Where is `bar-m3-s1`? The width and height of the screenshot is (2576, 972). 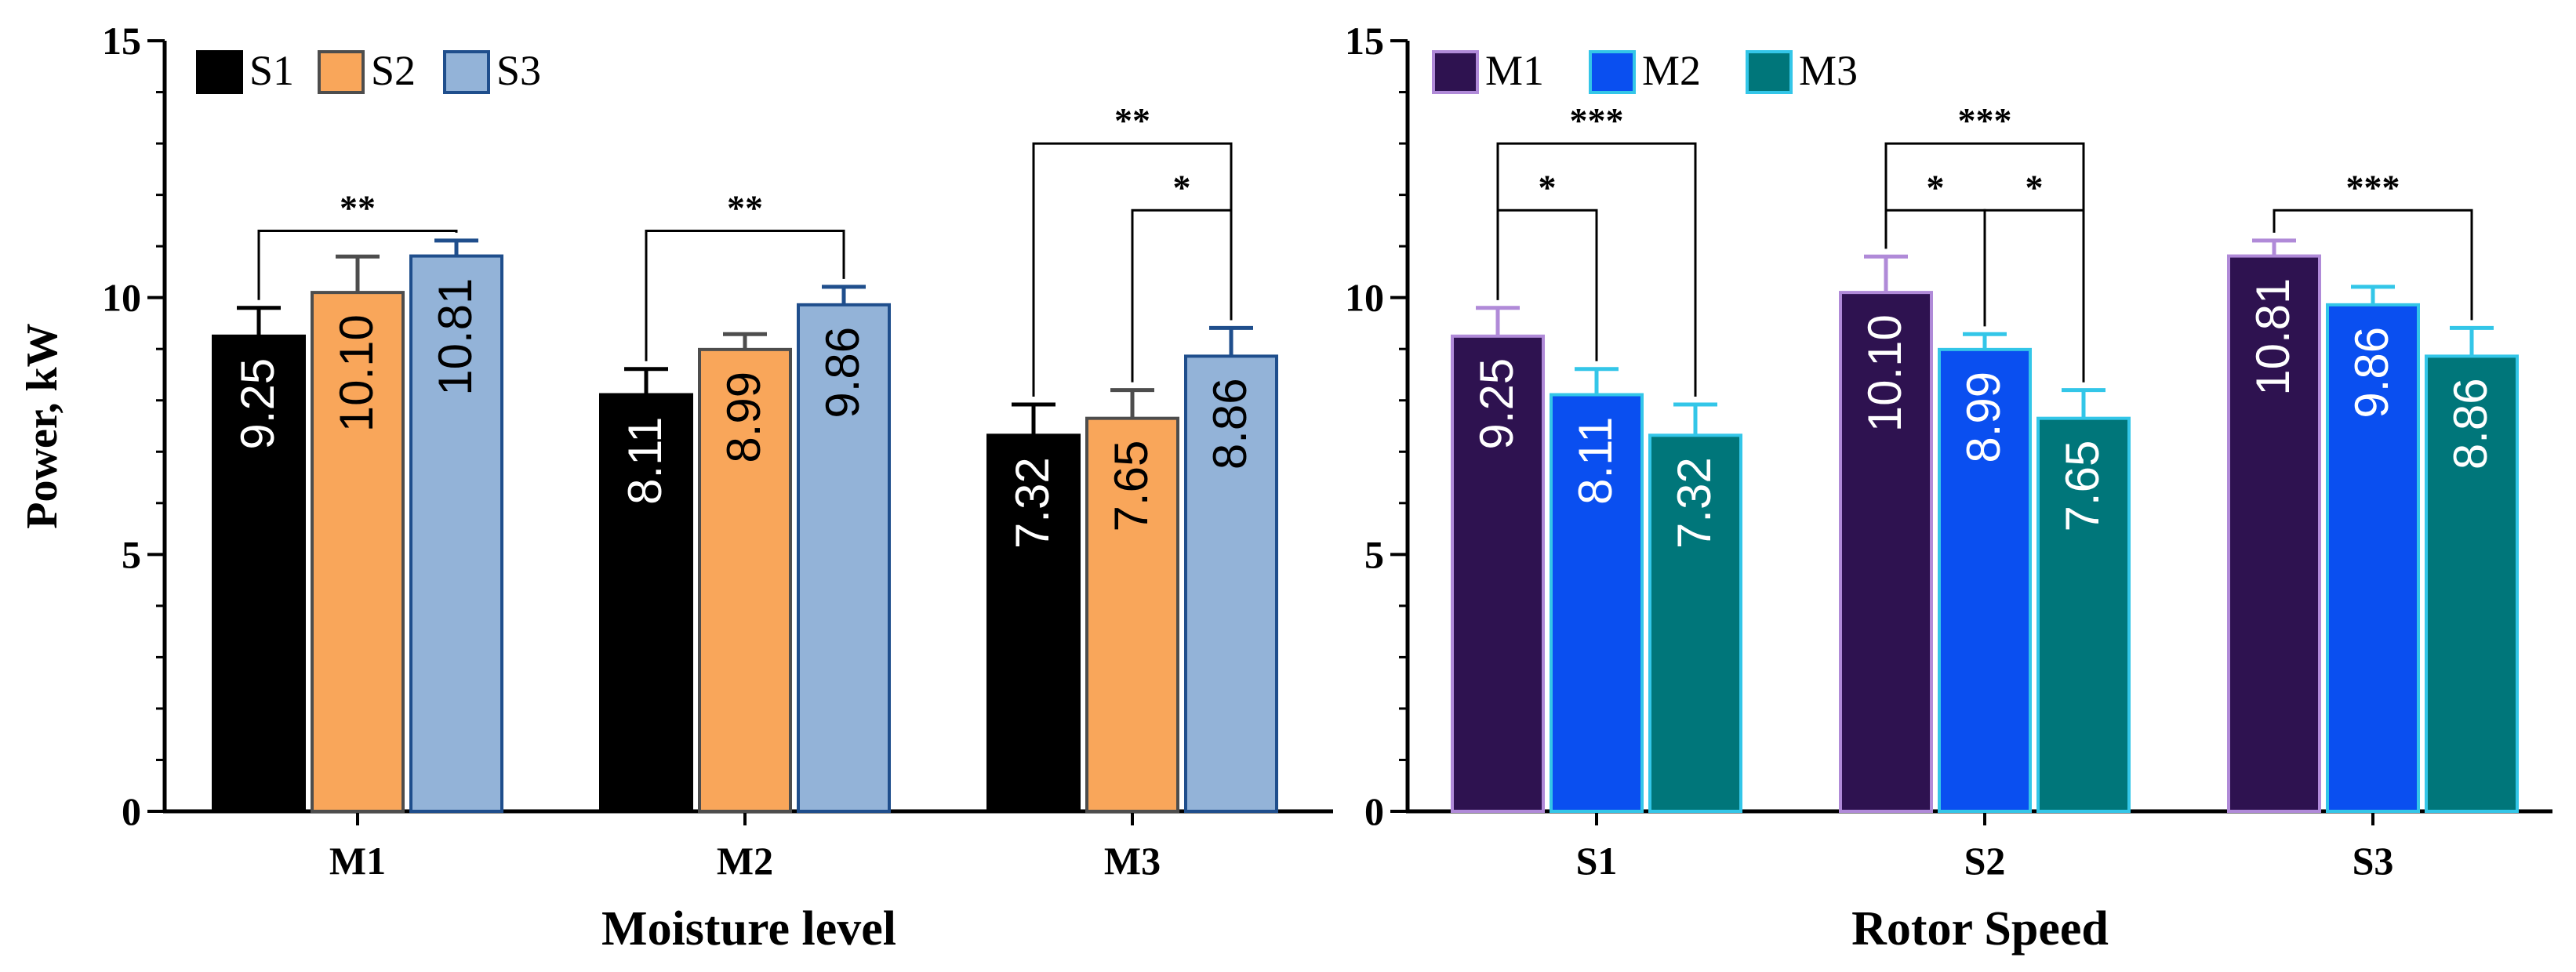
bar-m3-s1 is located at coordinates (1695, 623).